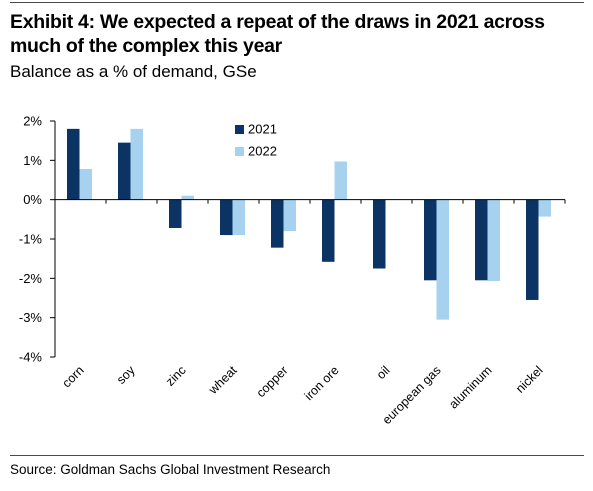 This screenshot has height=491, width=593. I want to click on bar-2021-aluminum, so click(481, 240).